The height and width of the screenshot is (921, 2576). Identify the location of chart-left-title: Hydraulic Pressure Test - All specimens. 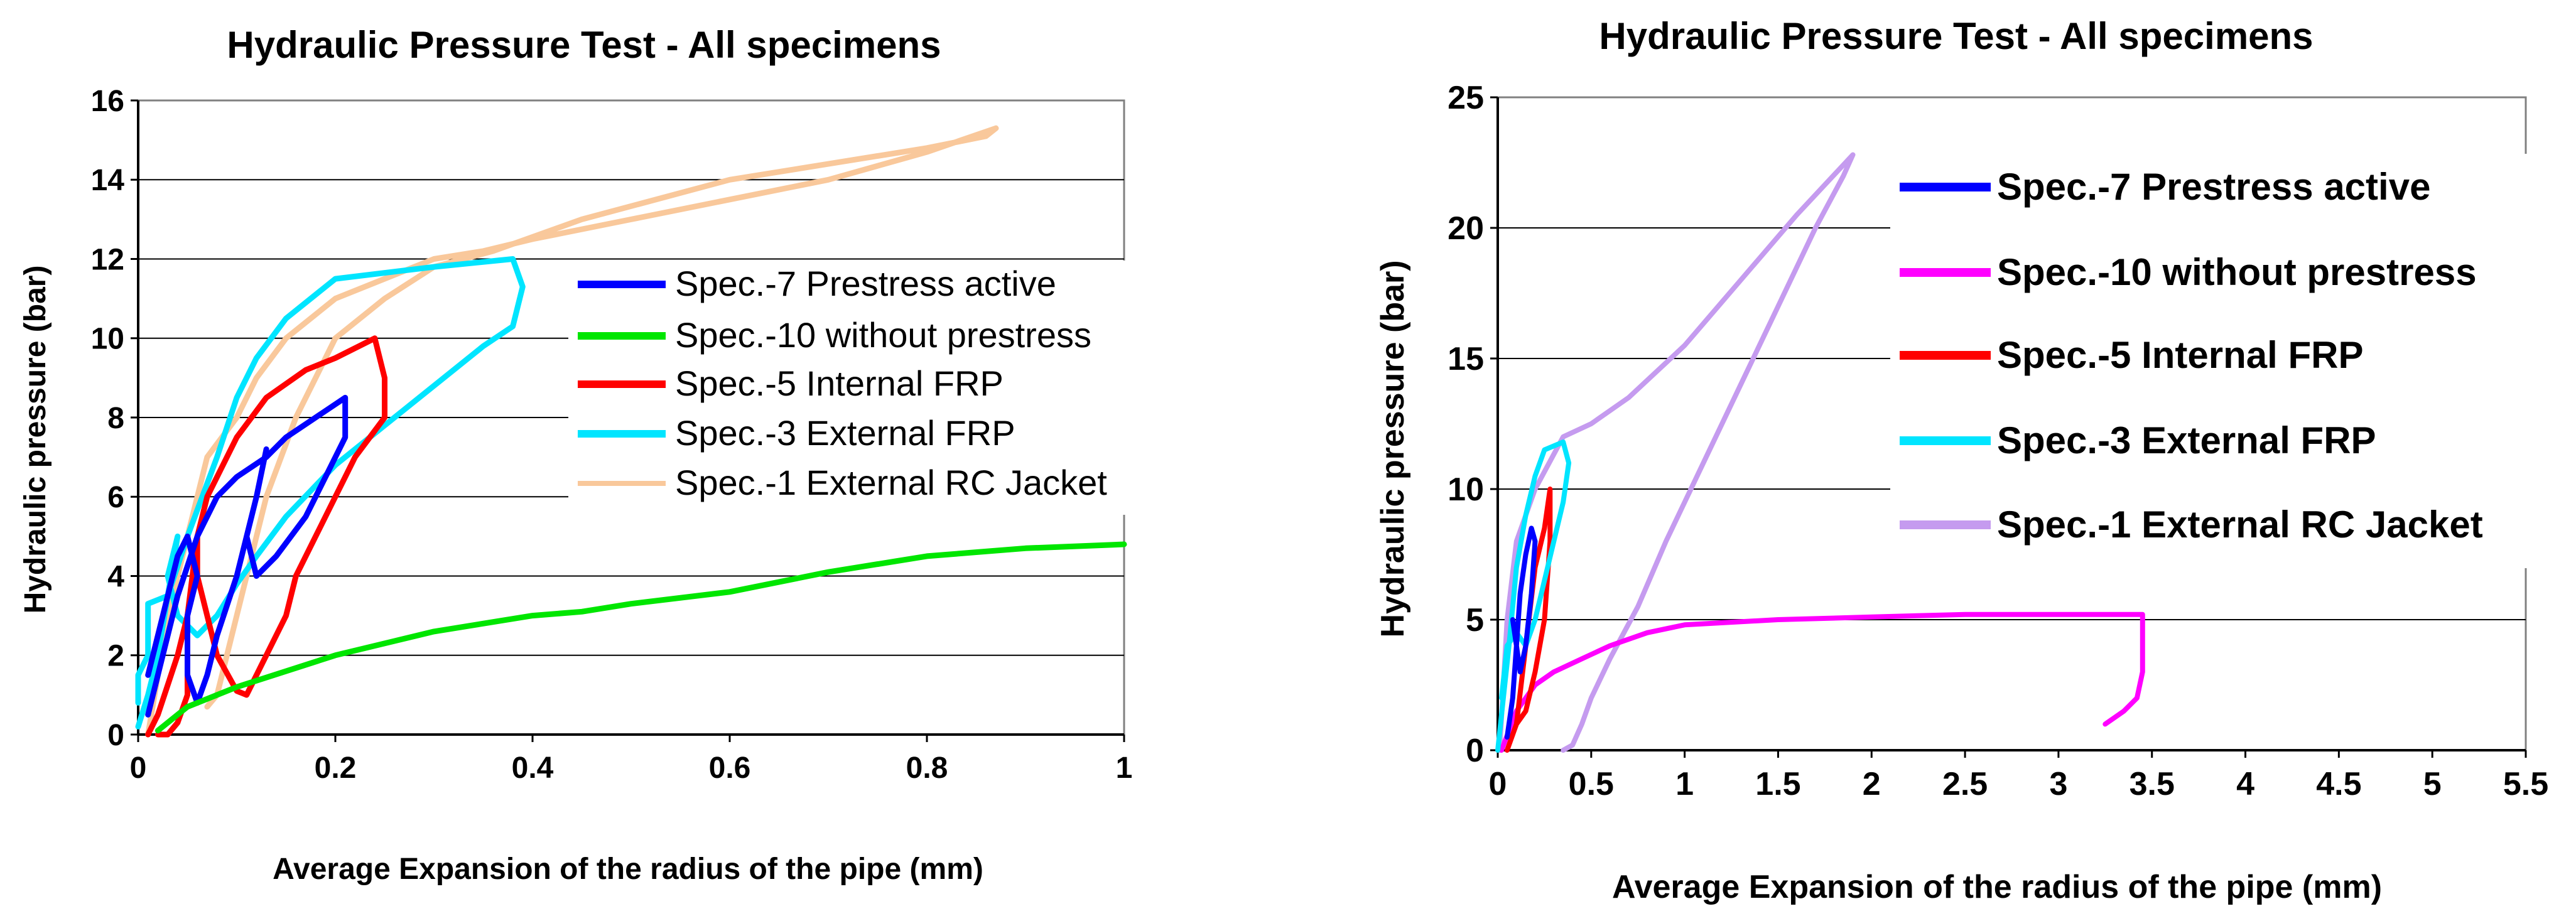
(584, 45).